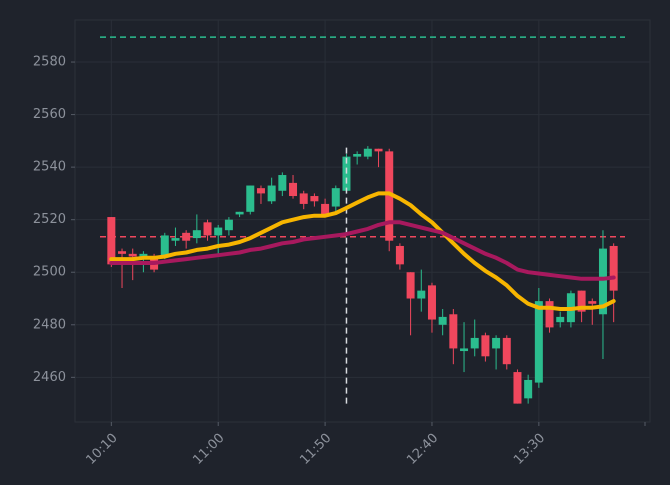 This screenshot has height=485, width=670. I want to click on y-tick-label: 2520, so click(49, 219).